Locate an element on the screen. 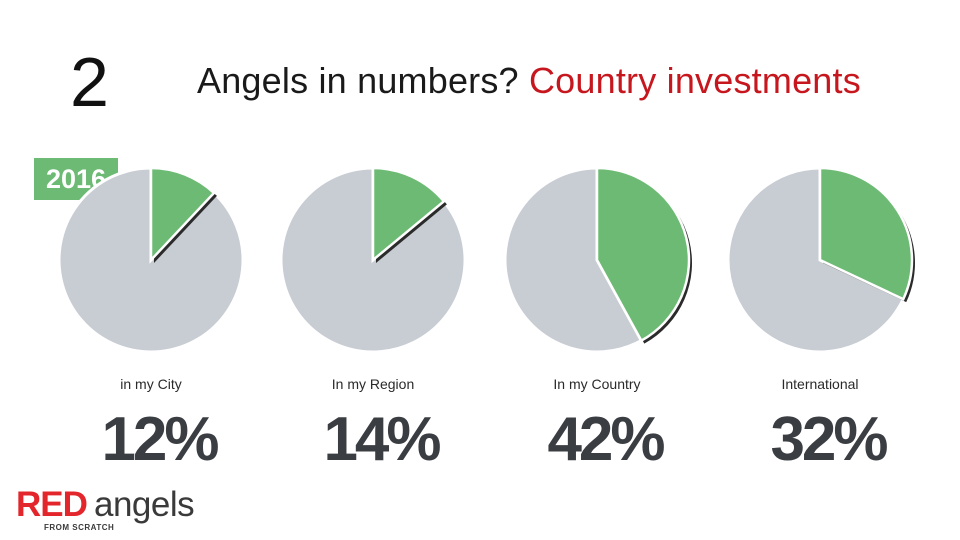  pie-chart: In my Country 42% is located at coordinates (597, 320).